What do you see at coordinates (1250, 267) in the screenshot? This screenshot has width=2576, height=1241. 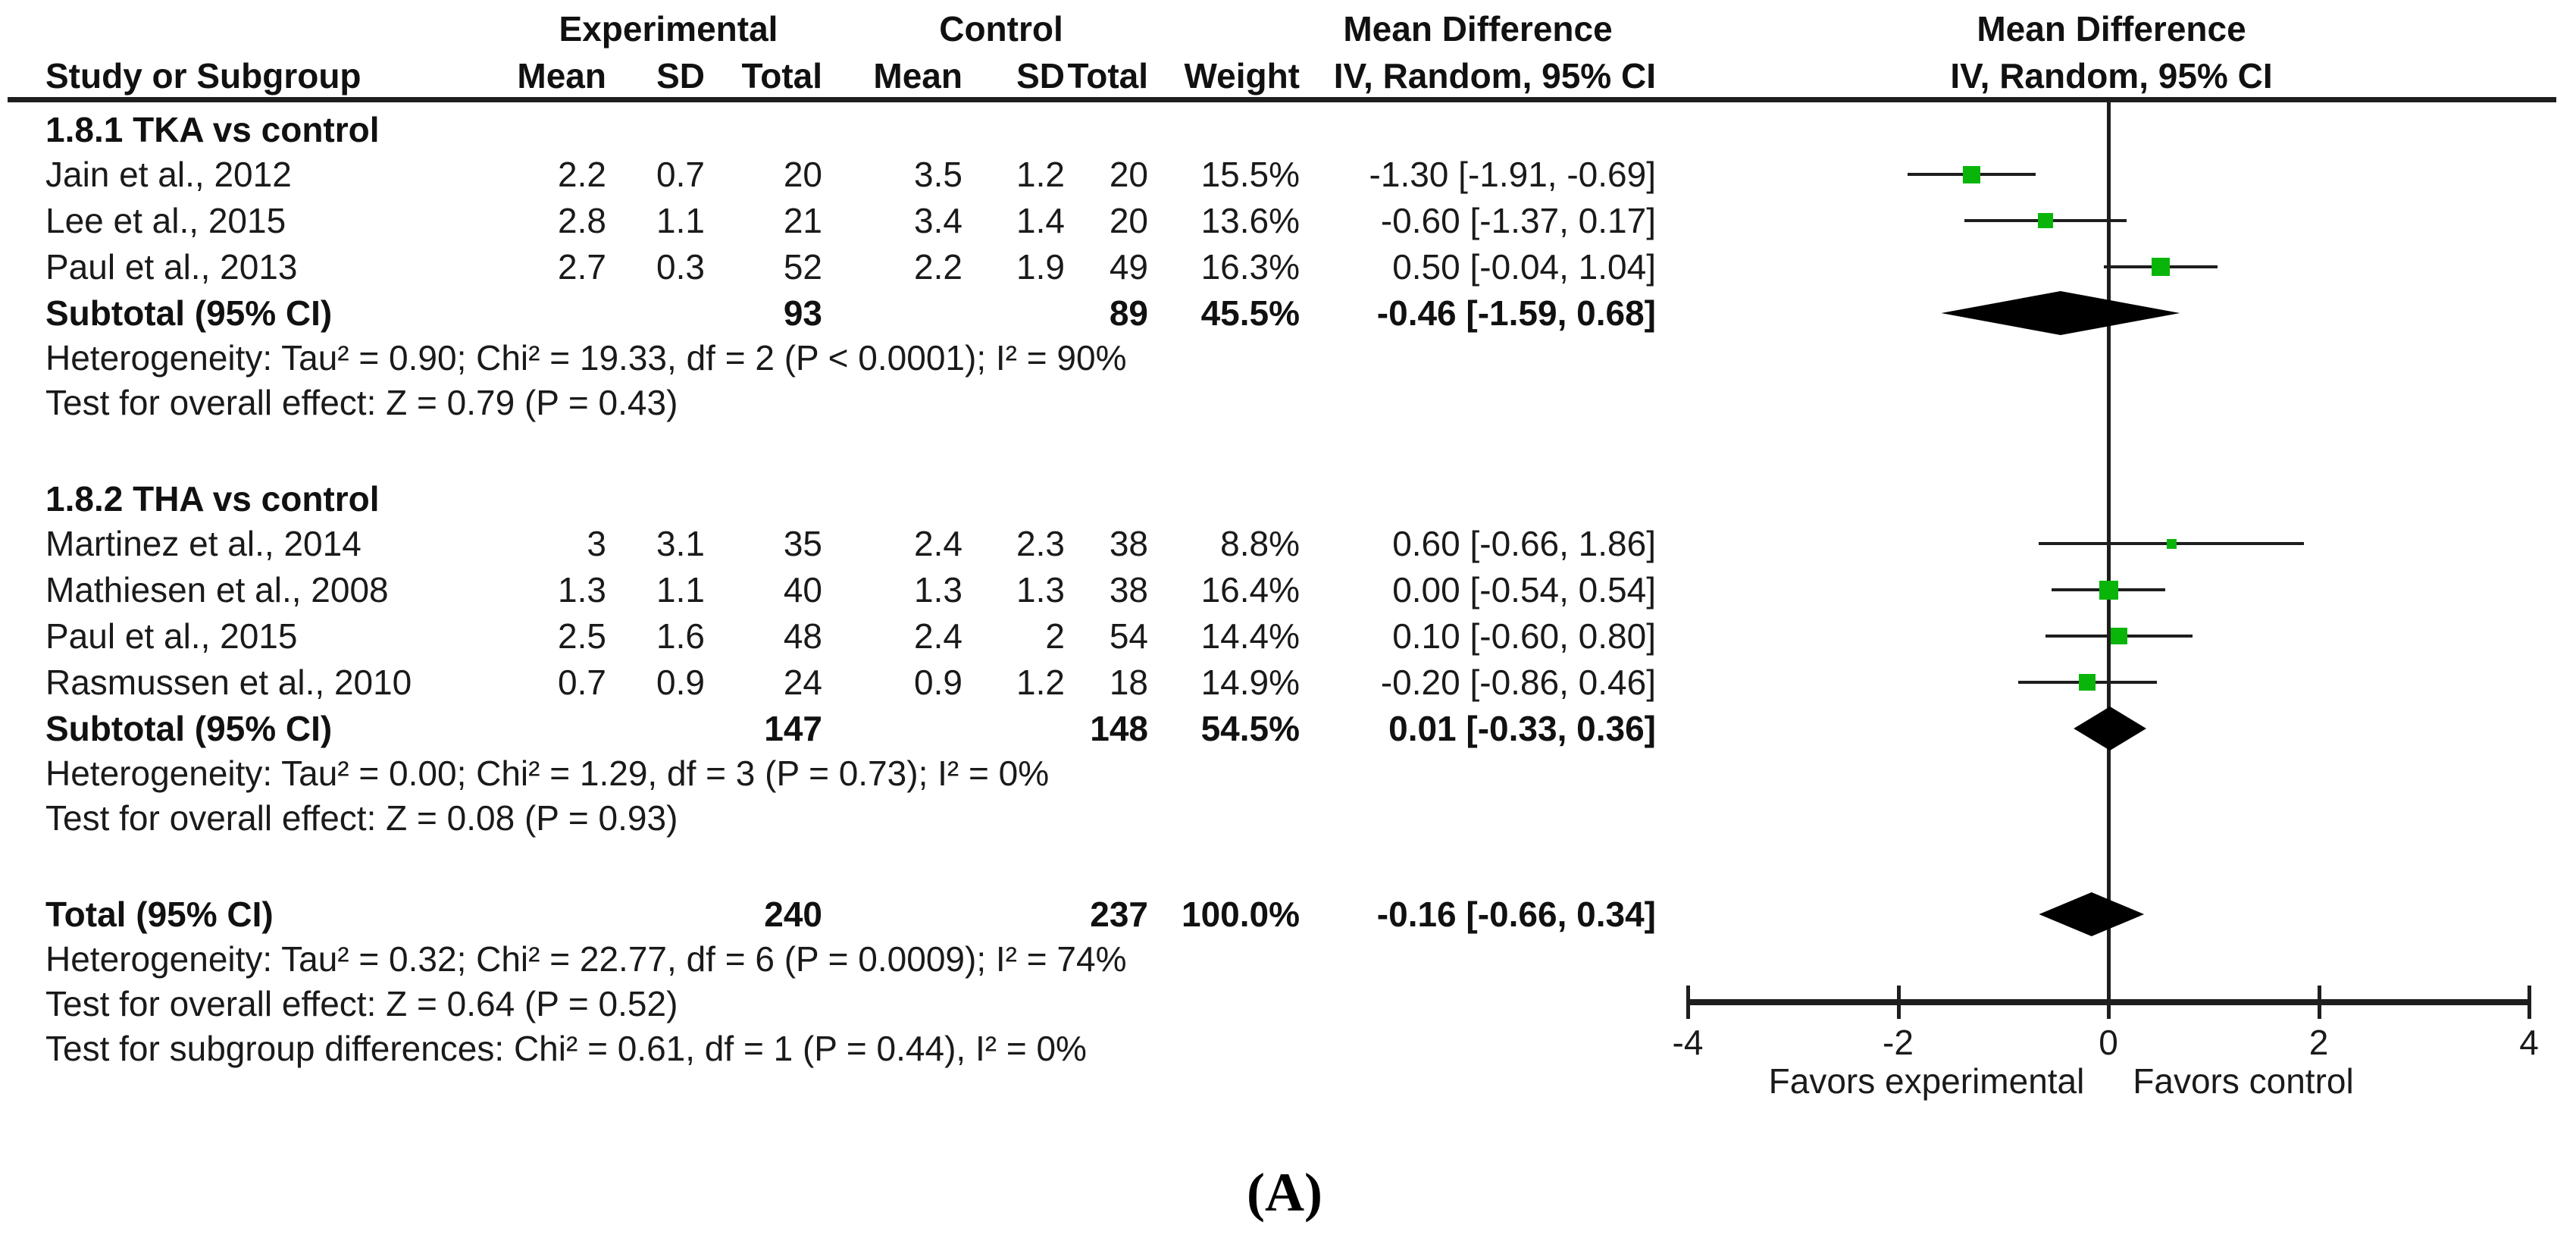 I see `weight-cell: 16.3%` at bounding box center [1250, 267].